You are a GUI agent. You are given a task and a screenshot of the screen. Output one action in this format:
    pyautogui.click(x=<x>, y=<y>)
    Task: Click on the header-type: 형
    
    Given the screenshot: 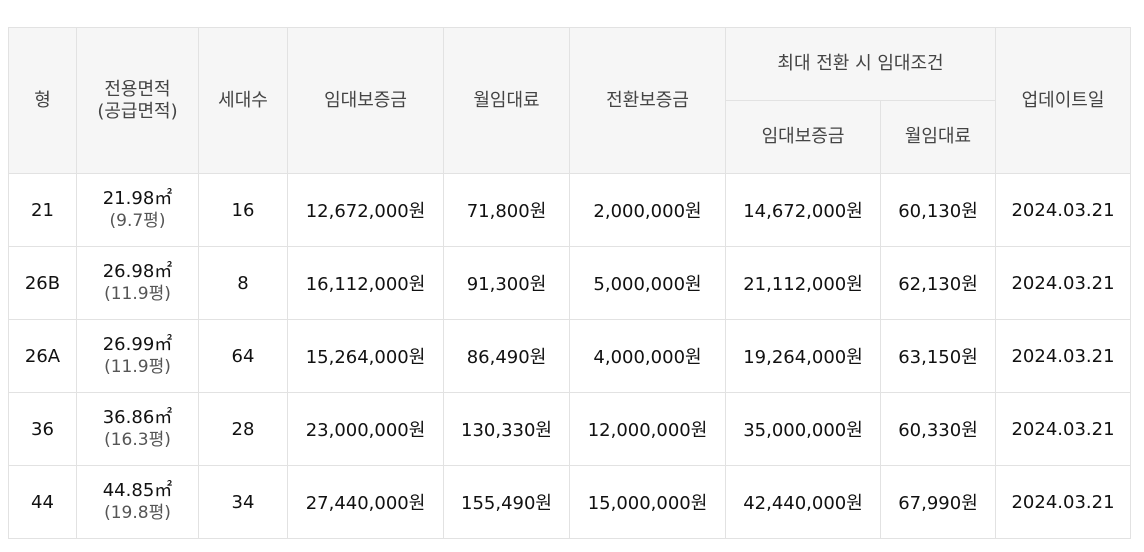 What is the action you would take?
    pyautogui.click(x=42, y=100)
    